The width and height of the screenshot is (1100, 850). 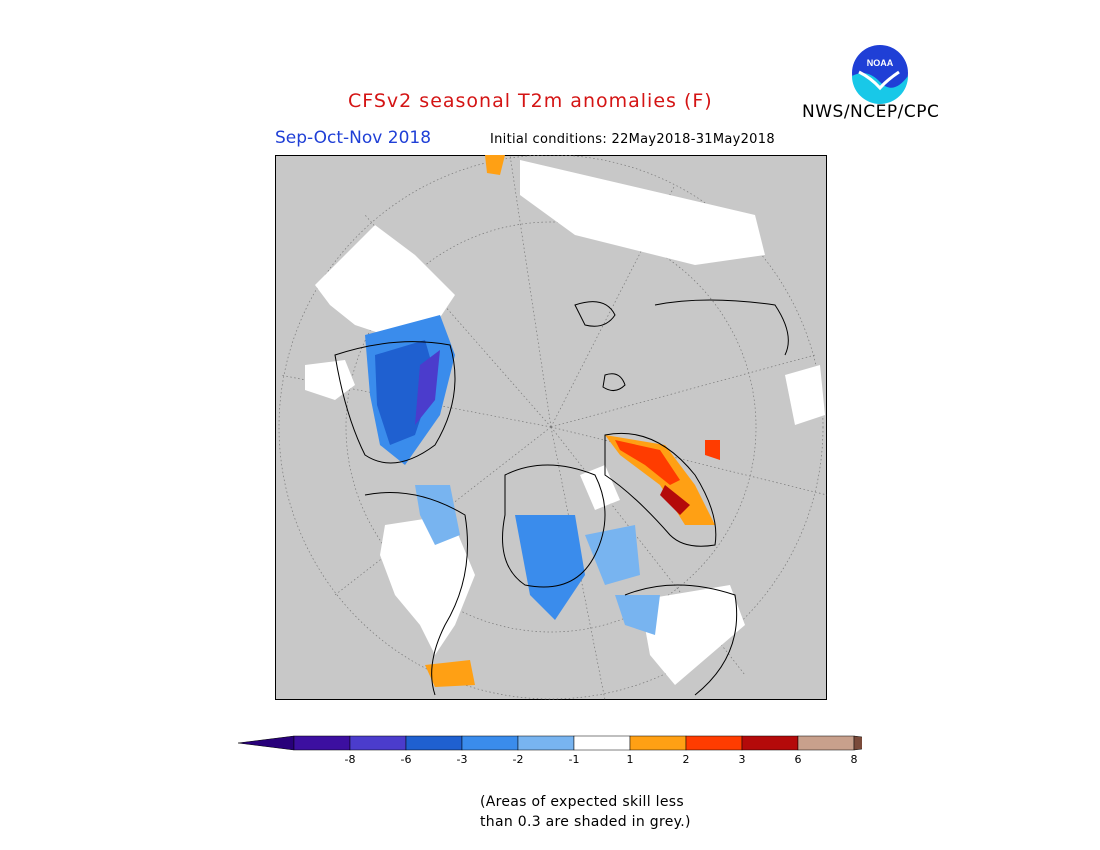 I want to click on colorbar-tick-label: -1, so click(x=574, y=759).